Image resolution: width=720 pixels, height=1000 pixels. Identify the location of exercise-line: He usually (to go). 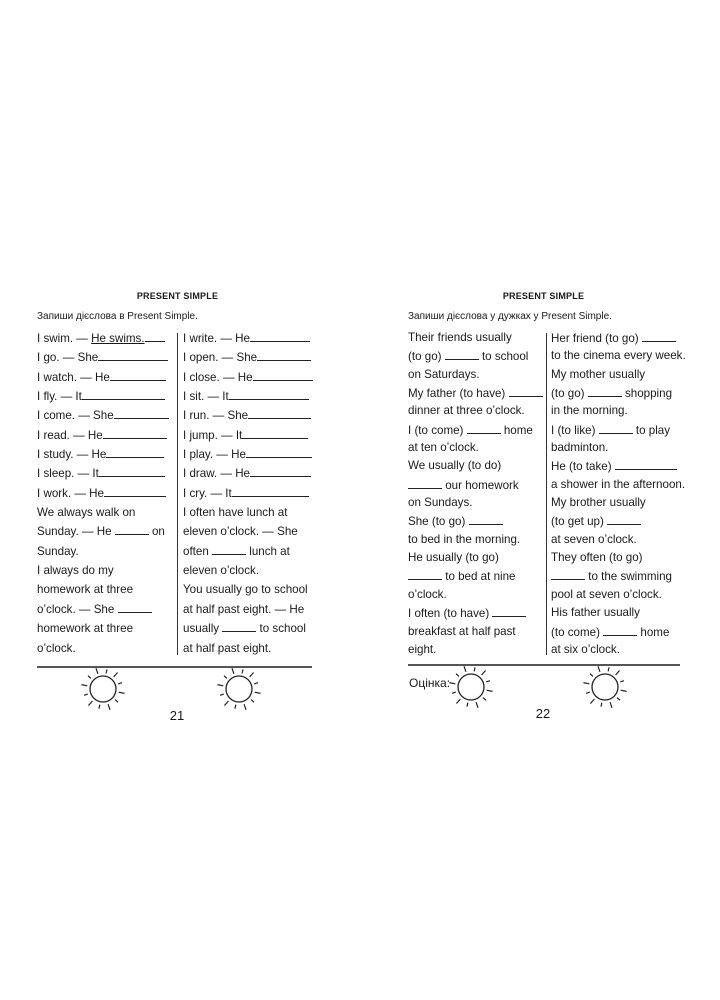
(476, 558).